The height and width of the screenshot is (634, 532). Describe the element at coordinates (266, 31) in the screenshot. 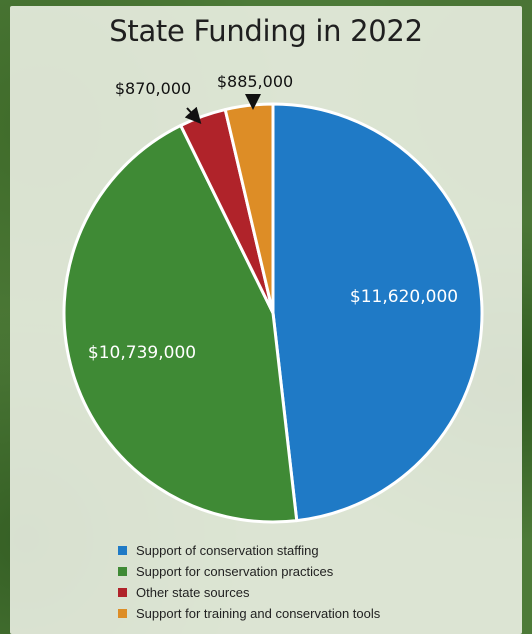

I see `chart-title: State Funding in 2022` at that location.